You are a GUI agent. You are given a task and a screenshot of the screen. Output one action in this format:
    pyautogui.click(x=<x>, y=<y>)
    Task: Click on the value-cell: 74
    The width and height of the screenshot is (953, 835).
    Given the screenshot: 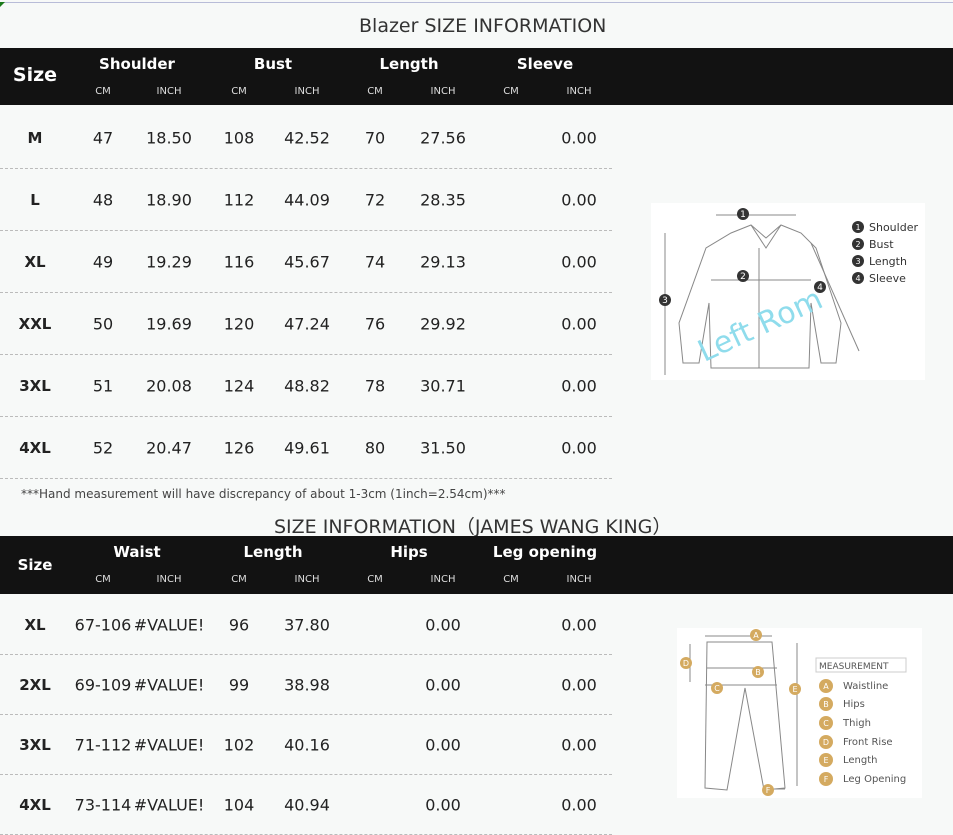 What is the action you would take?
    pyautogui.click(x=375, y=261)
    